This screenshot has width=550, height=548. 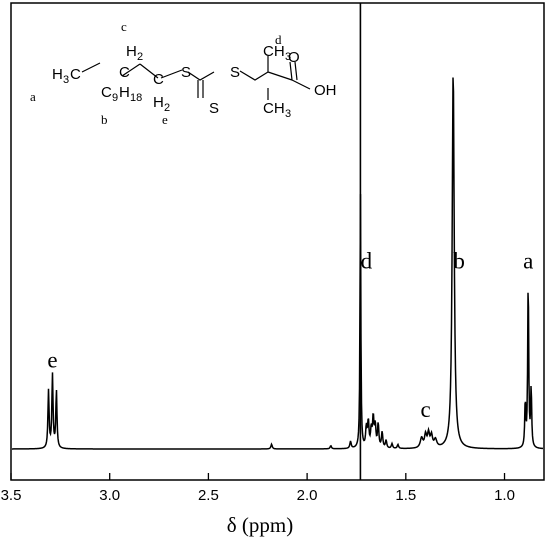 I want to click on label-ch3-bot-sub: 3, so click(x=288, y=114).